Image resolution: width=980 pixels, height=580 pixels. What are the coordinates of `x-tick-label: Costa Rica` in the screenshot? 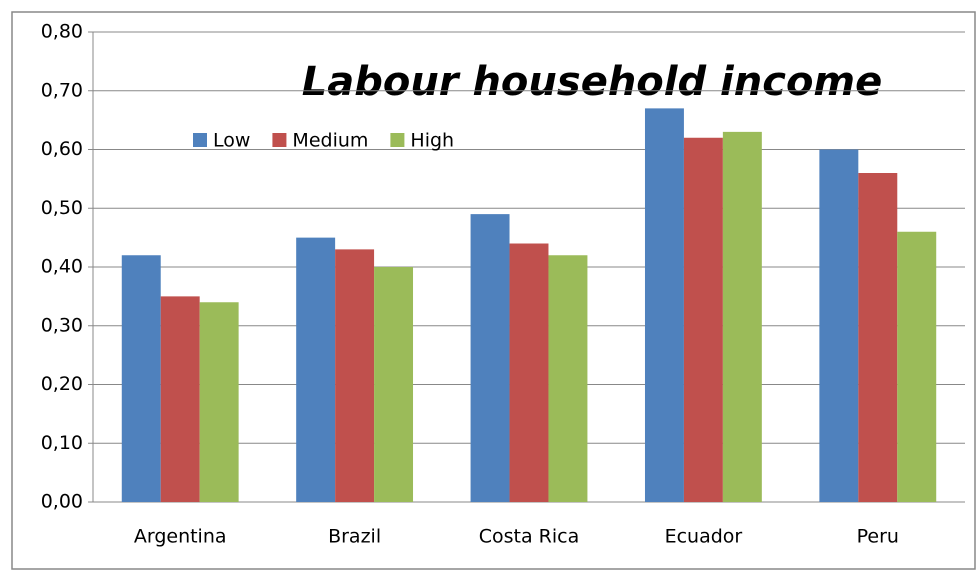 It's located at (529, 537).